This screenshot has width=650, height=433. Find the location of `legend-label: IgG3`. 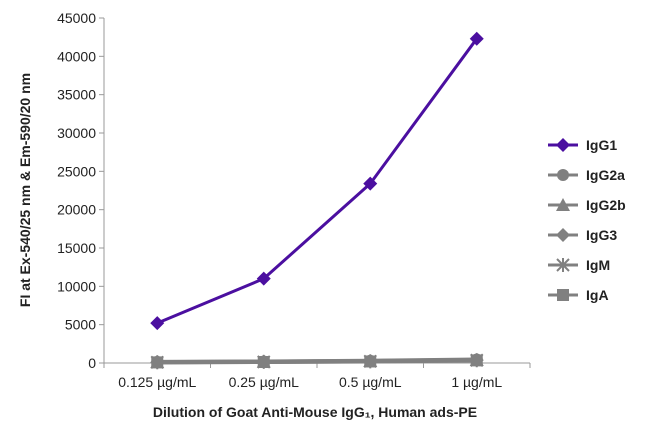

legend-label: IgG3 is located at coordinates (601, 235).